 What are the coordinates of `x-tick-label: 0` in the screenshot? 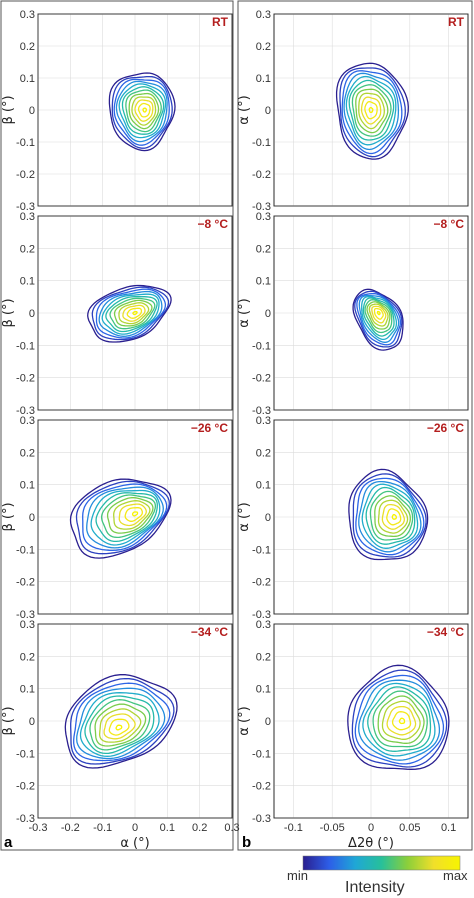 It's located at (135, 828).